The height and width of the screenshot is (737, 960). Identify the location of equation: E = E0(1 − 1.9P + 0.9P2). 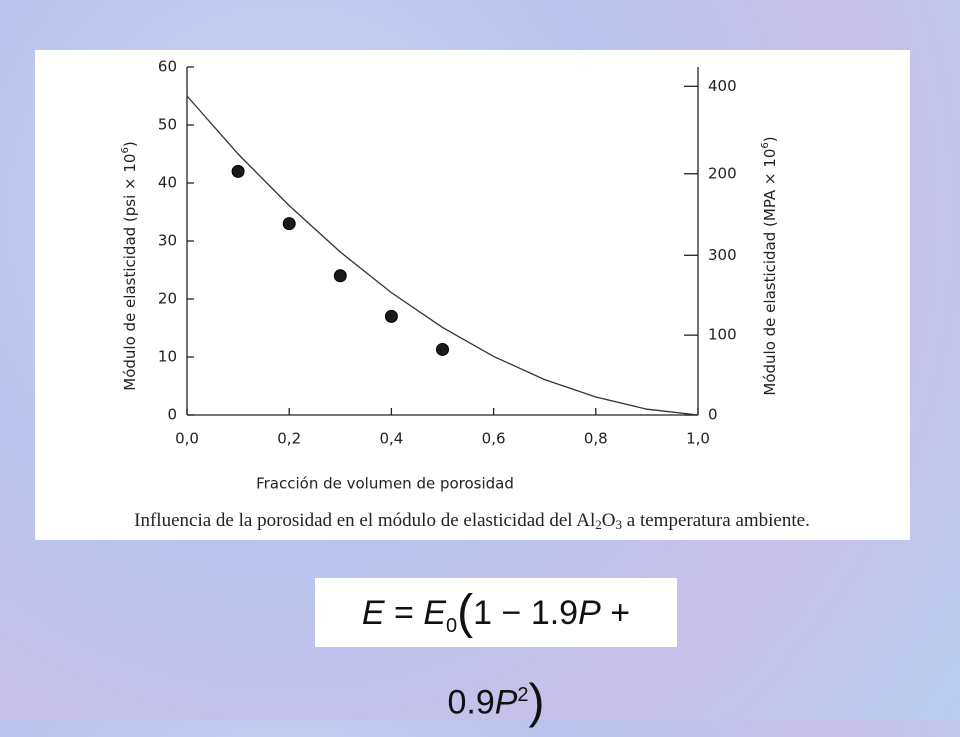
(496, 653).